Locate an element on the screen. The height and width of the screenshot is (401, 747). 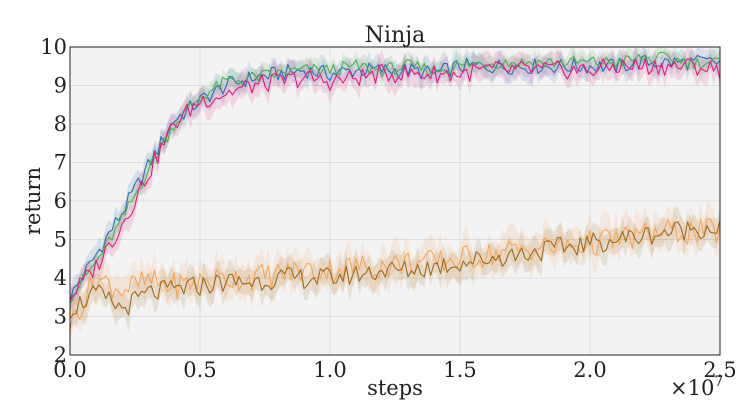
y-tick-label: 2 is located at coordinates (60, 355).